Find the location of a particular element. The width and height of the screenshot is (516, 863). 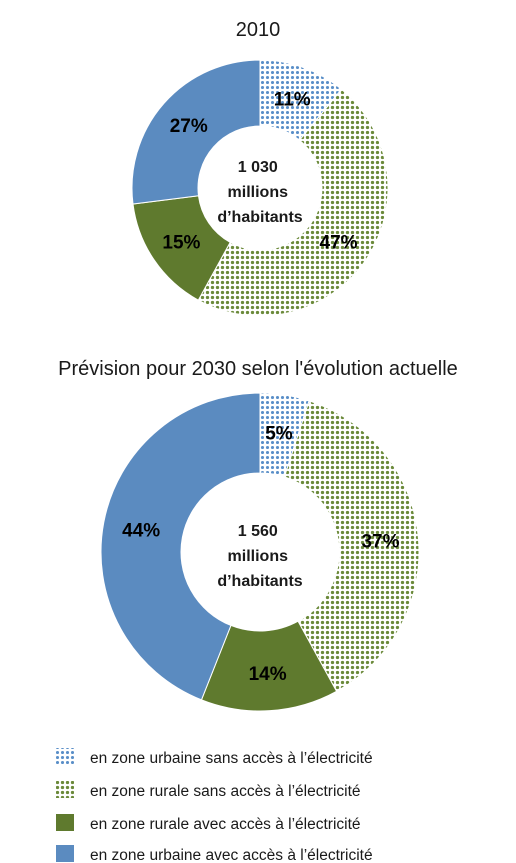

slice-labels-2010: 11% 47% 15% 27% is located at coordinates (259, 172).